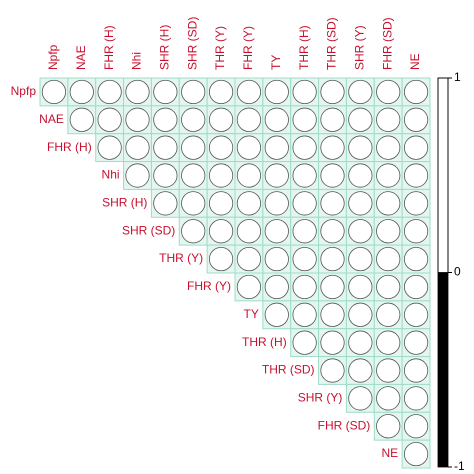 The width and height of the screenshot is (474, 474). What do you see at coordinates (360, 47) in the screenshot?
I see `column-label: SHR (Y)` at bounding box center [360, 47].